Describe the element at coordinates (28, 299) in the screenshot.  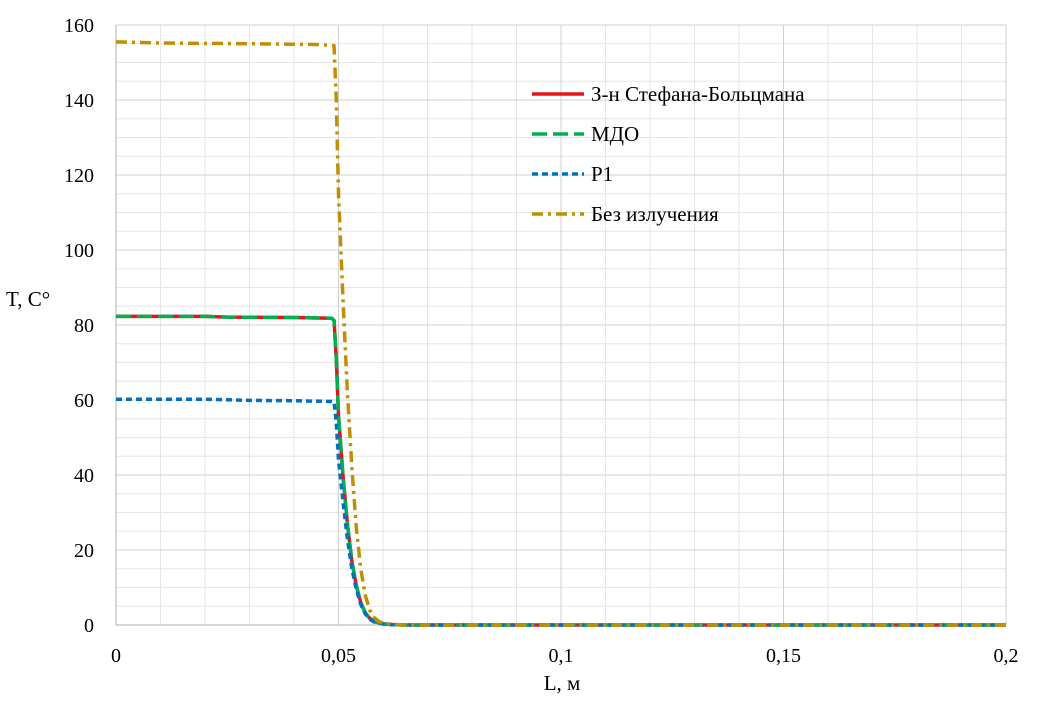
I see `y-axis-title: T, C°` at that location.